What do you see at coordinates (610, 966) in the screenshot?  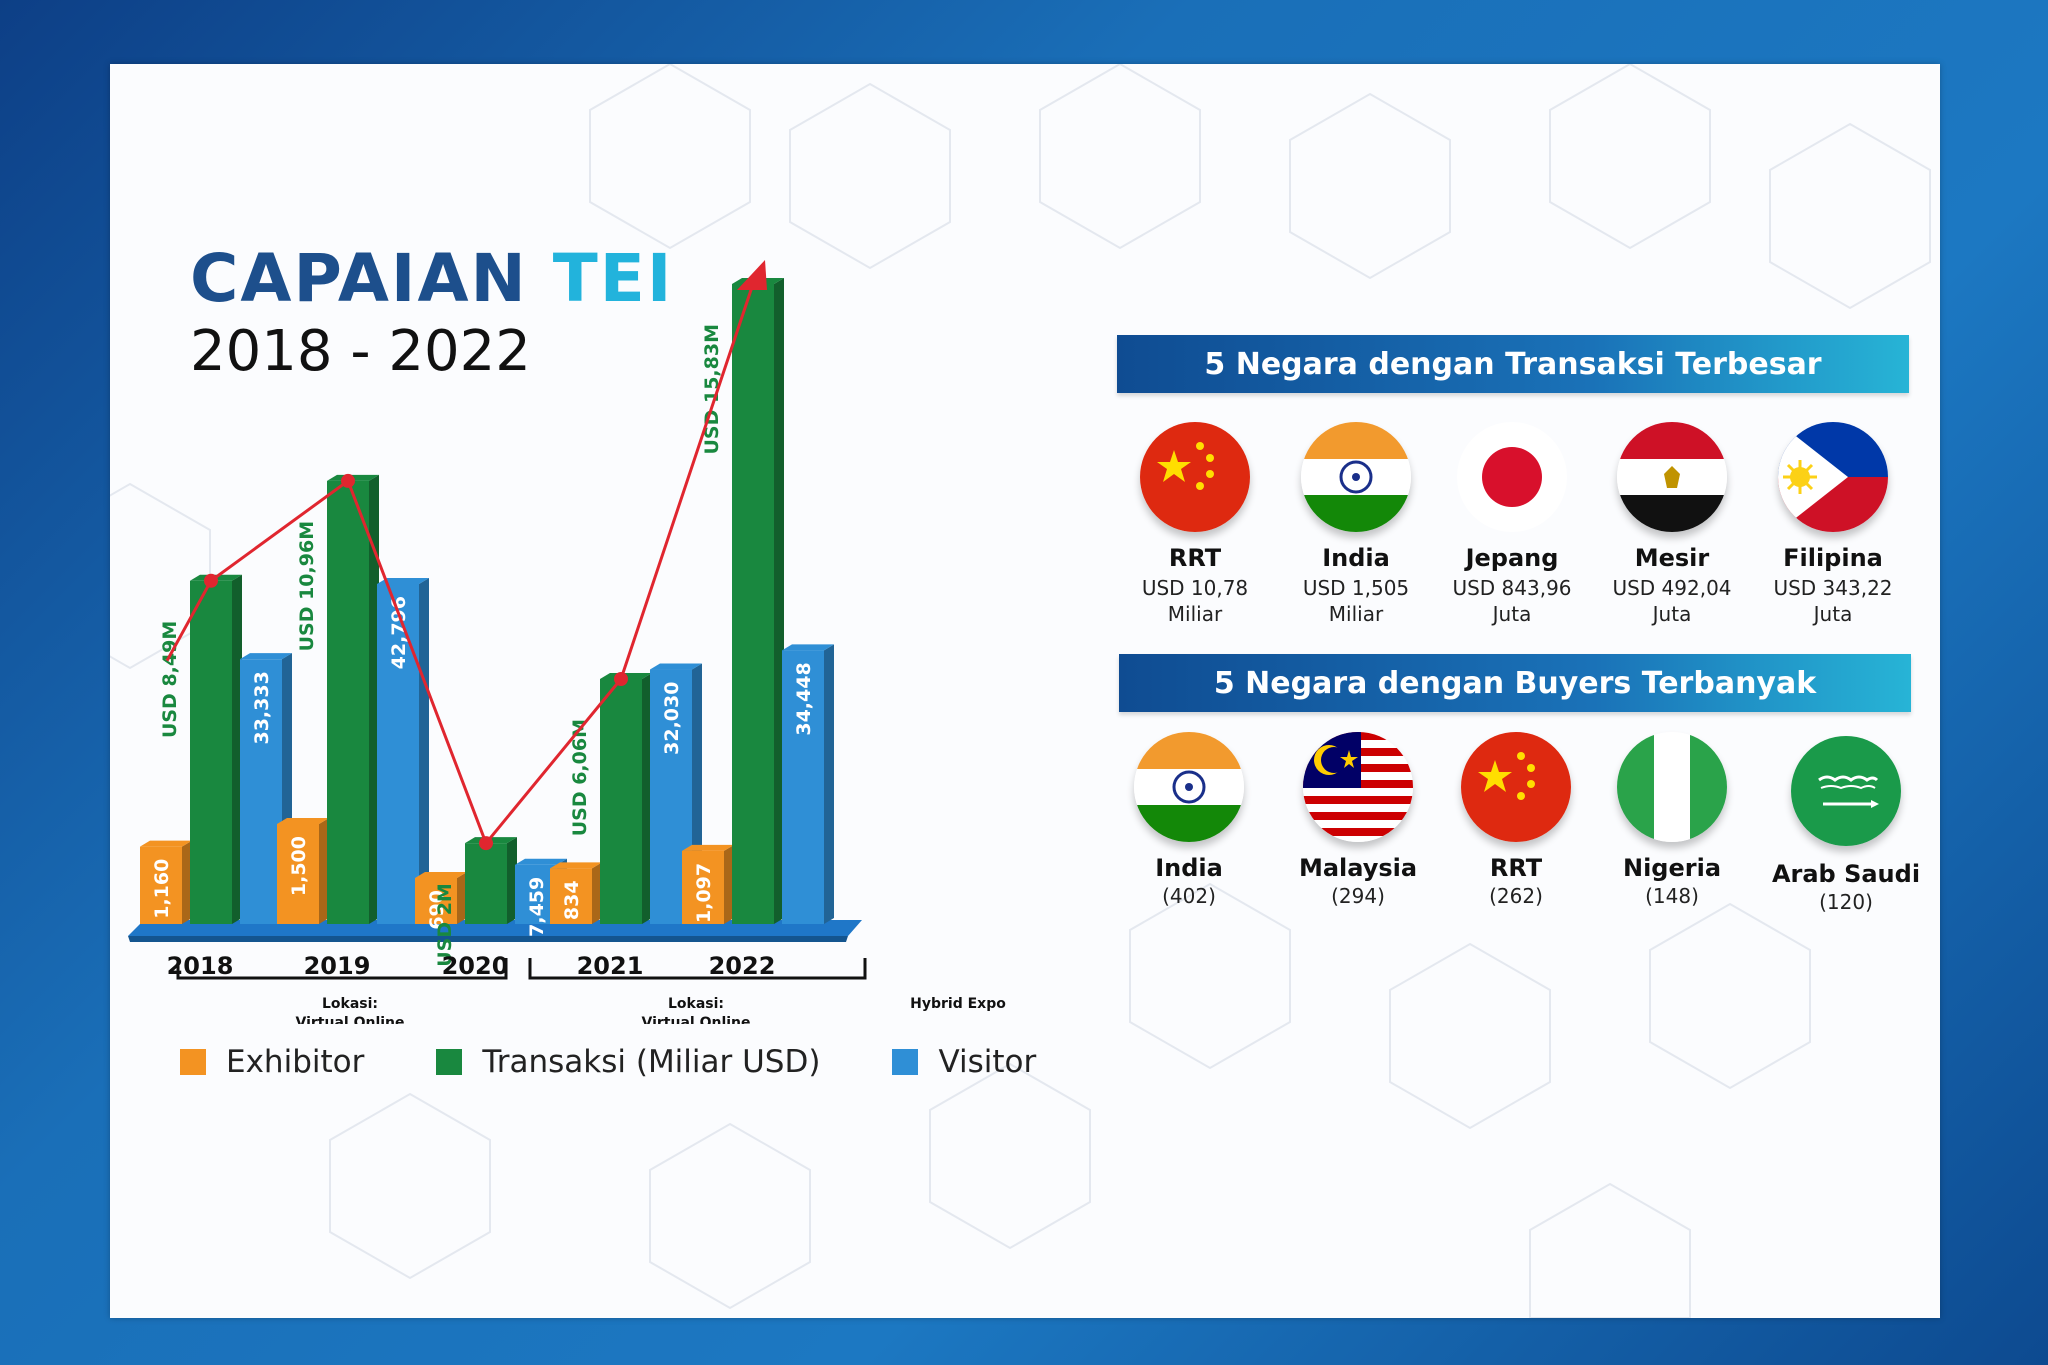 I see `x-tick-label: 2021` at bounding box center [610, 966].